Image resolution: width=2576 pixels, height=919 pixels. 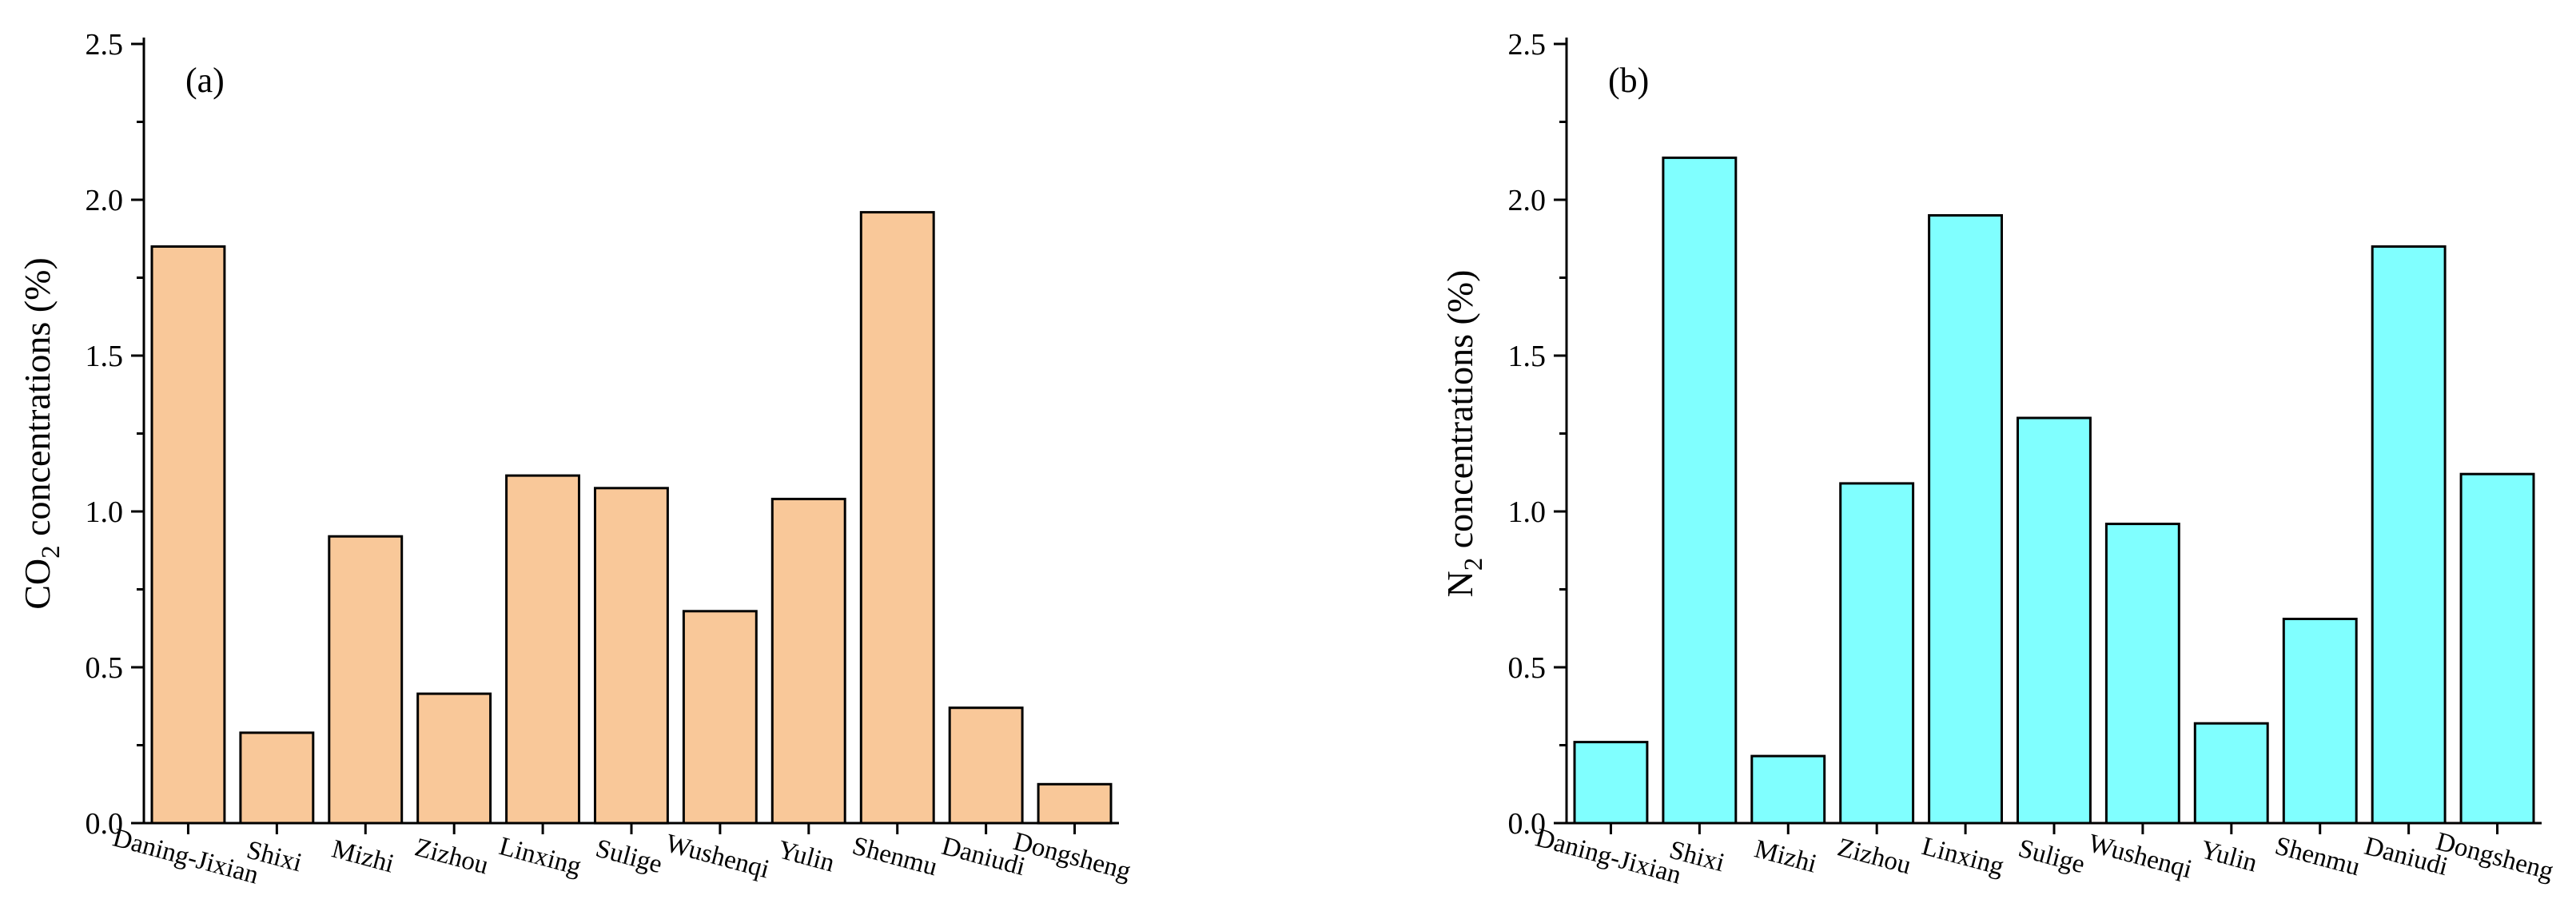 What do you see at coordinates (1628, 80) in the screenshot?
I see `panel-label: (b)` at bounding box center [1628, 80].